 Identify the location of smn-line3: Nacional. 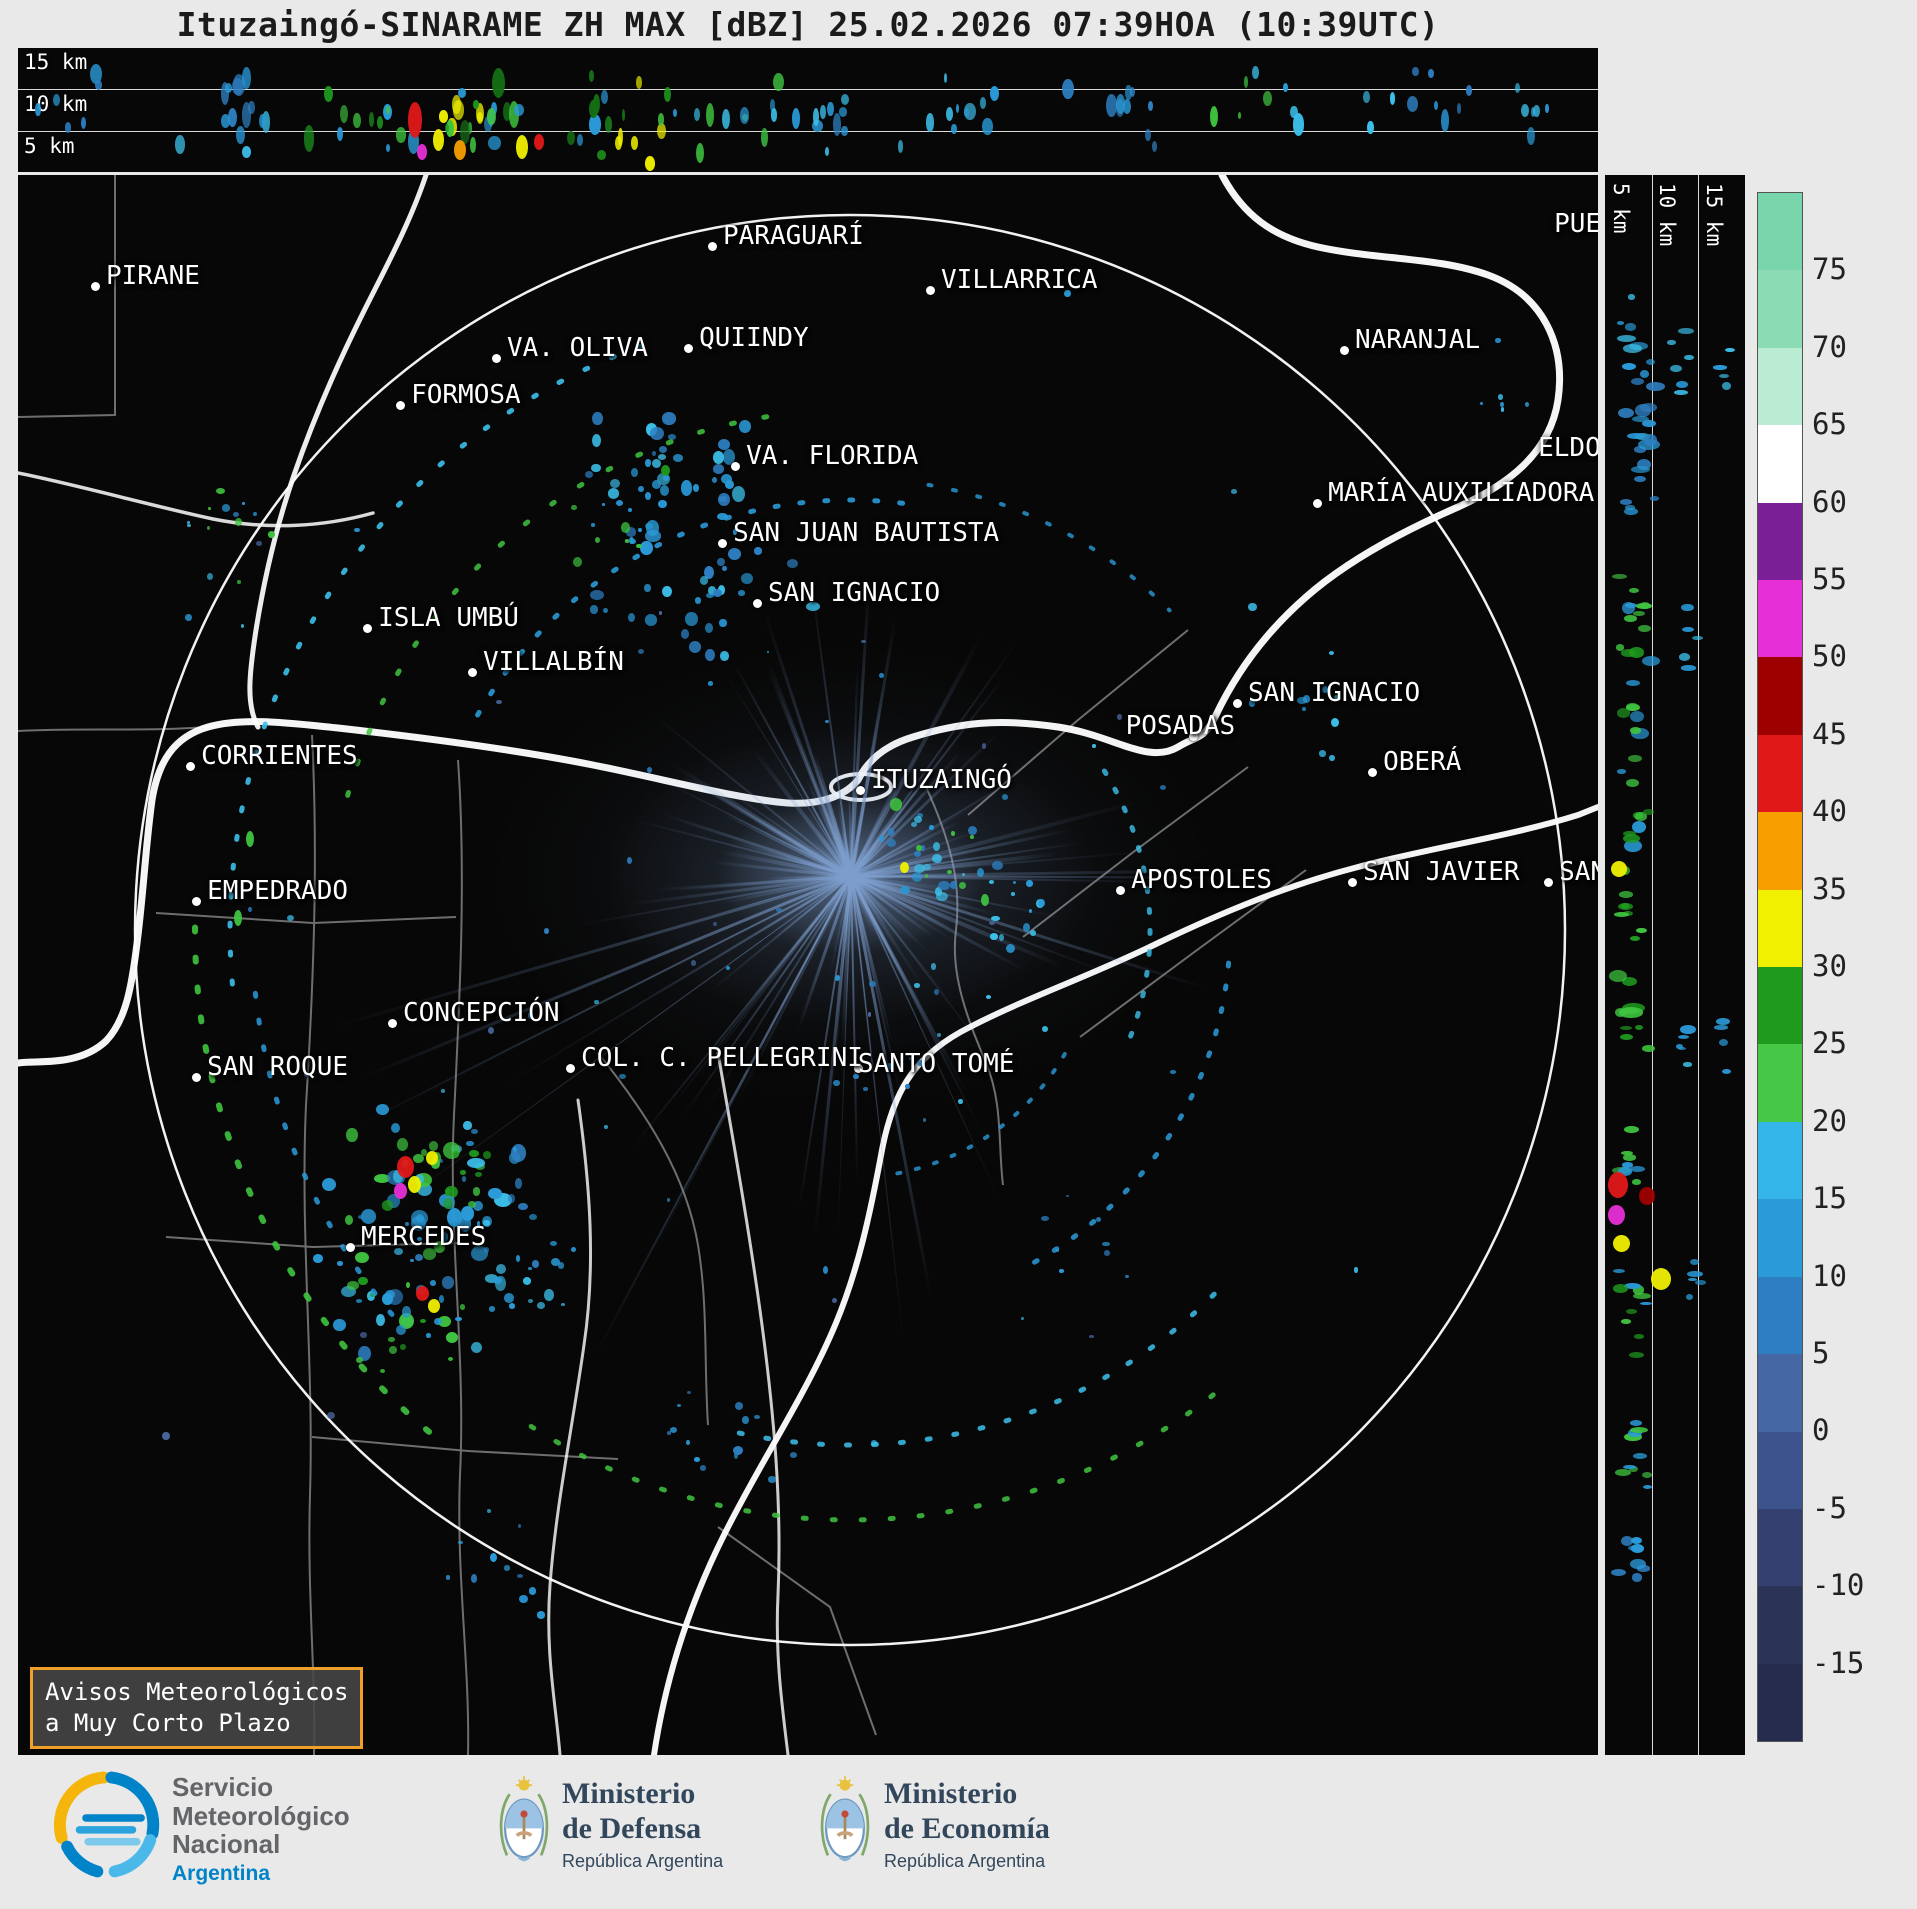
(226, 1844).